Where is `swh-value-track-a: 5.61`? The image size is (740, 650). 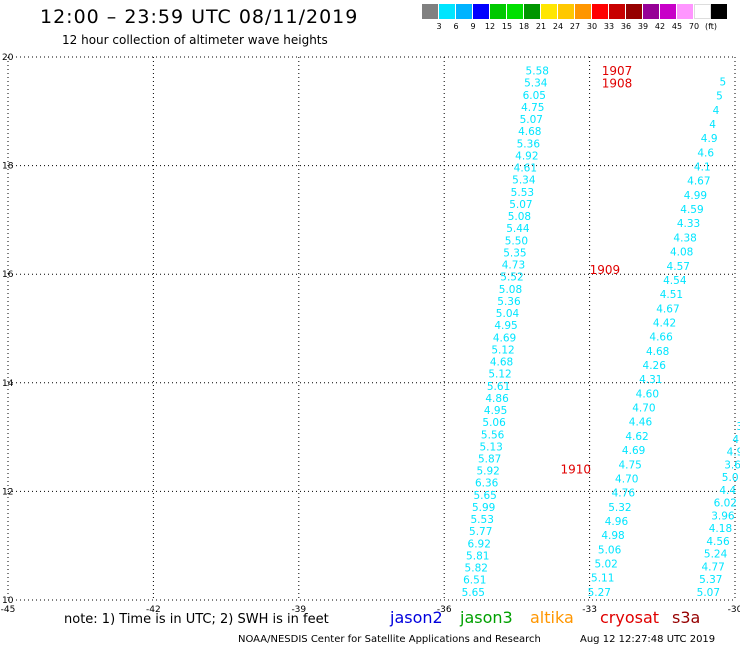
swh-value-track-a: 5.61 is located at coordinates (498, 387).